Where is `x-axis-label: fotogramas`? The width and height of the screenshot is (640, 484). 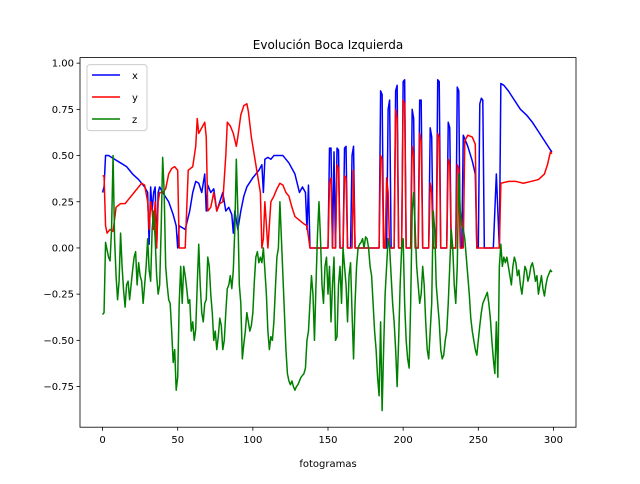 x-axis-label: fotogramas is located at coordinates (327, 464).